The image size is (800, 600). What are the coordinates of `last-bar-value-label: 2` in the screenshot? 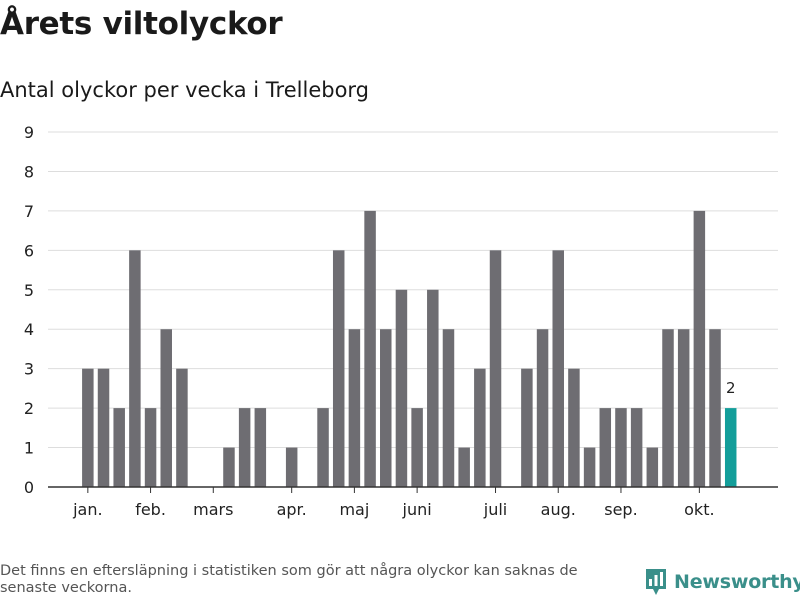 It's located at (731, 388).